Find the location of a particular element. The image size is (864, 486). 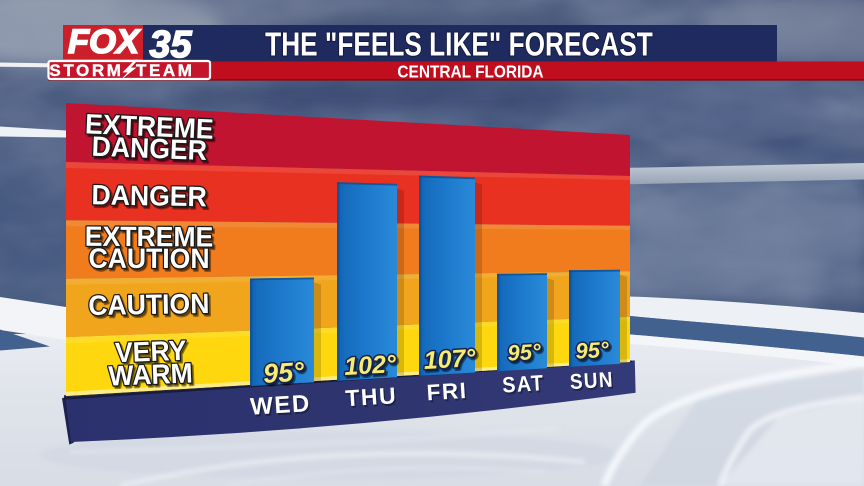

svg-text: STORM is located at coordinates (86, 70).